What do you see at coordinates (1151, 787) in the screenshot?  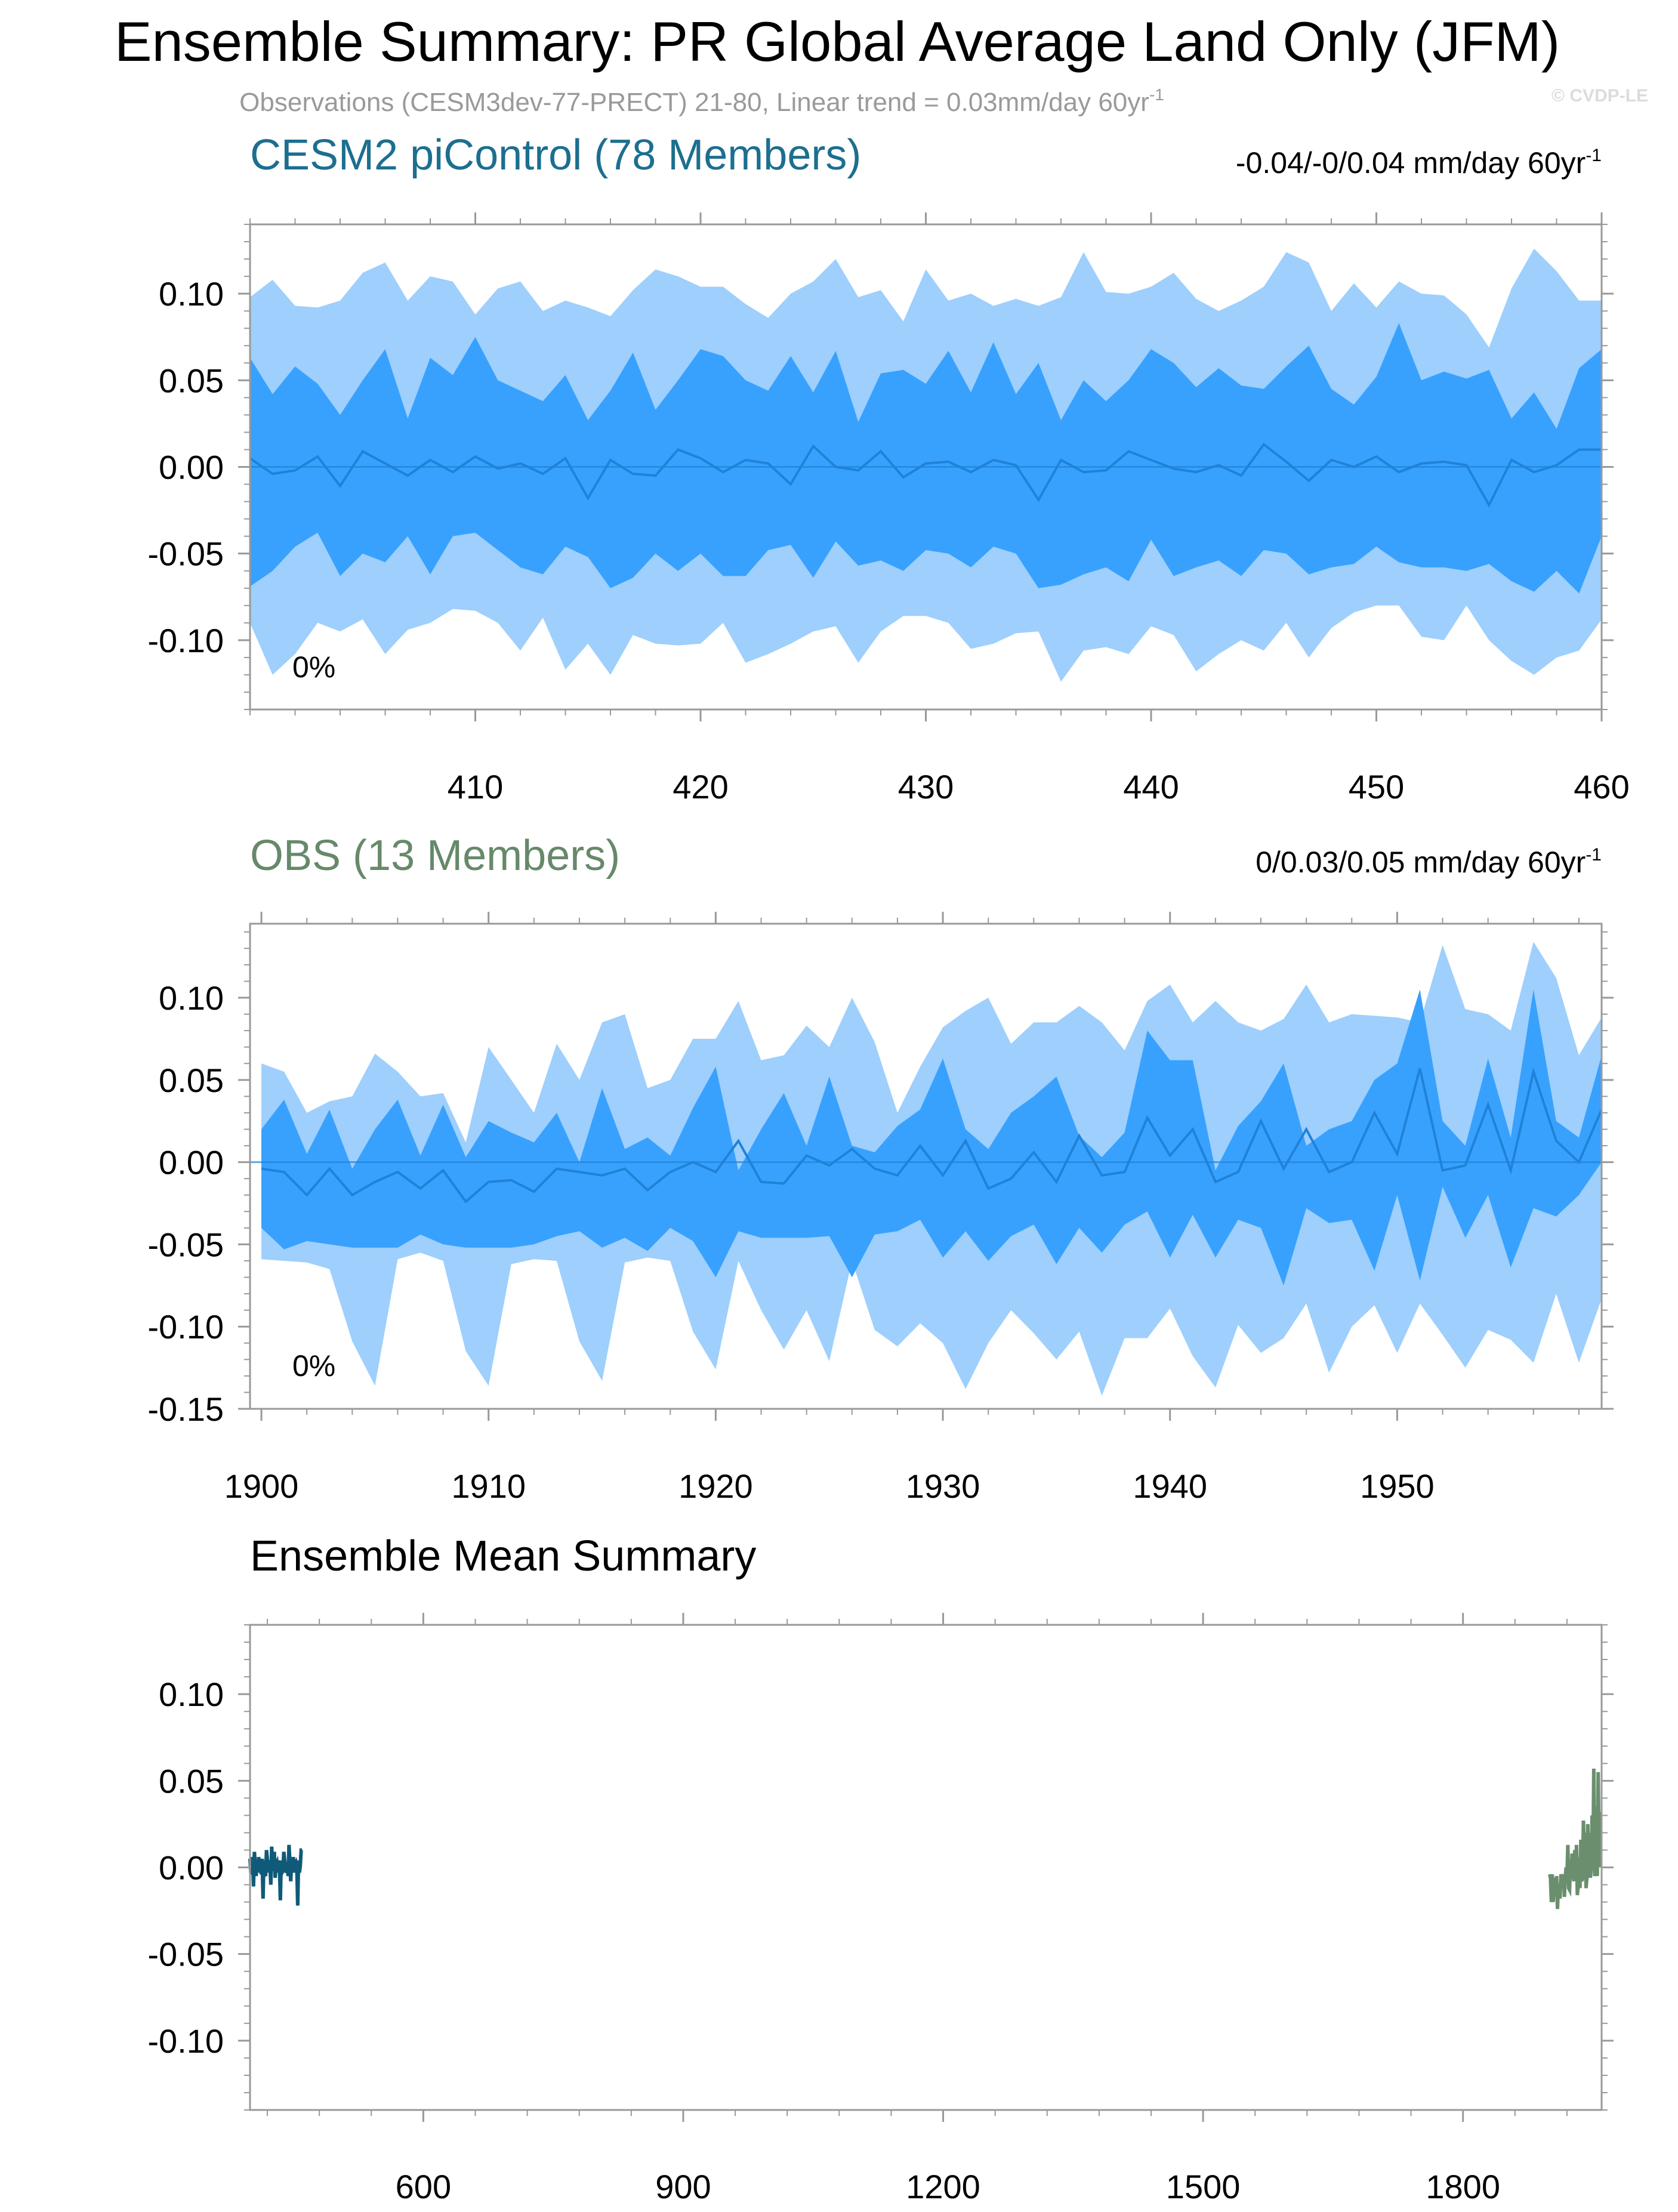 I see `x-tick-label: 440` at bounding box center [1151, 787].